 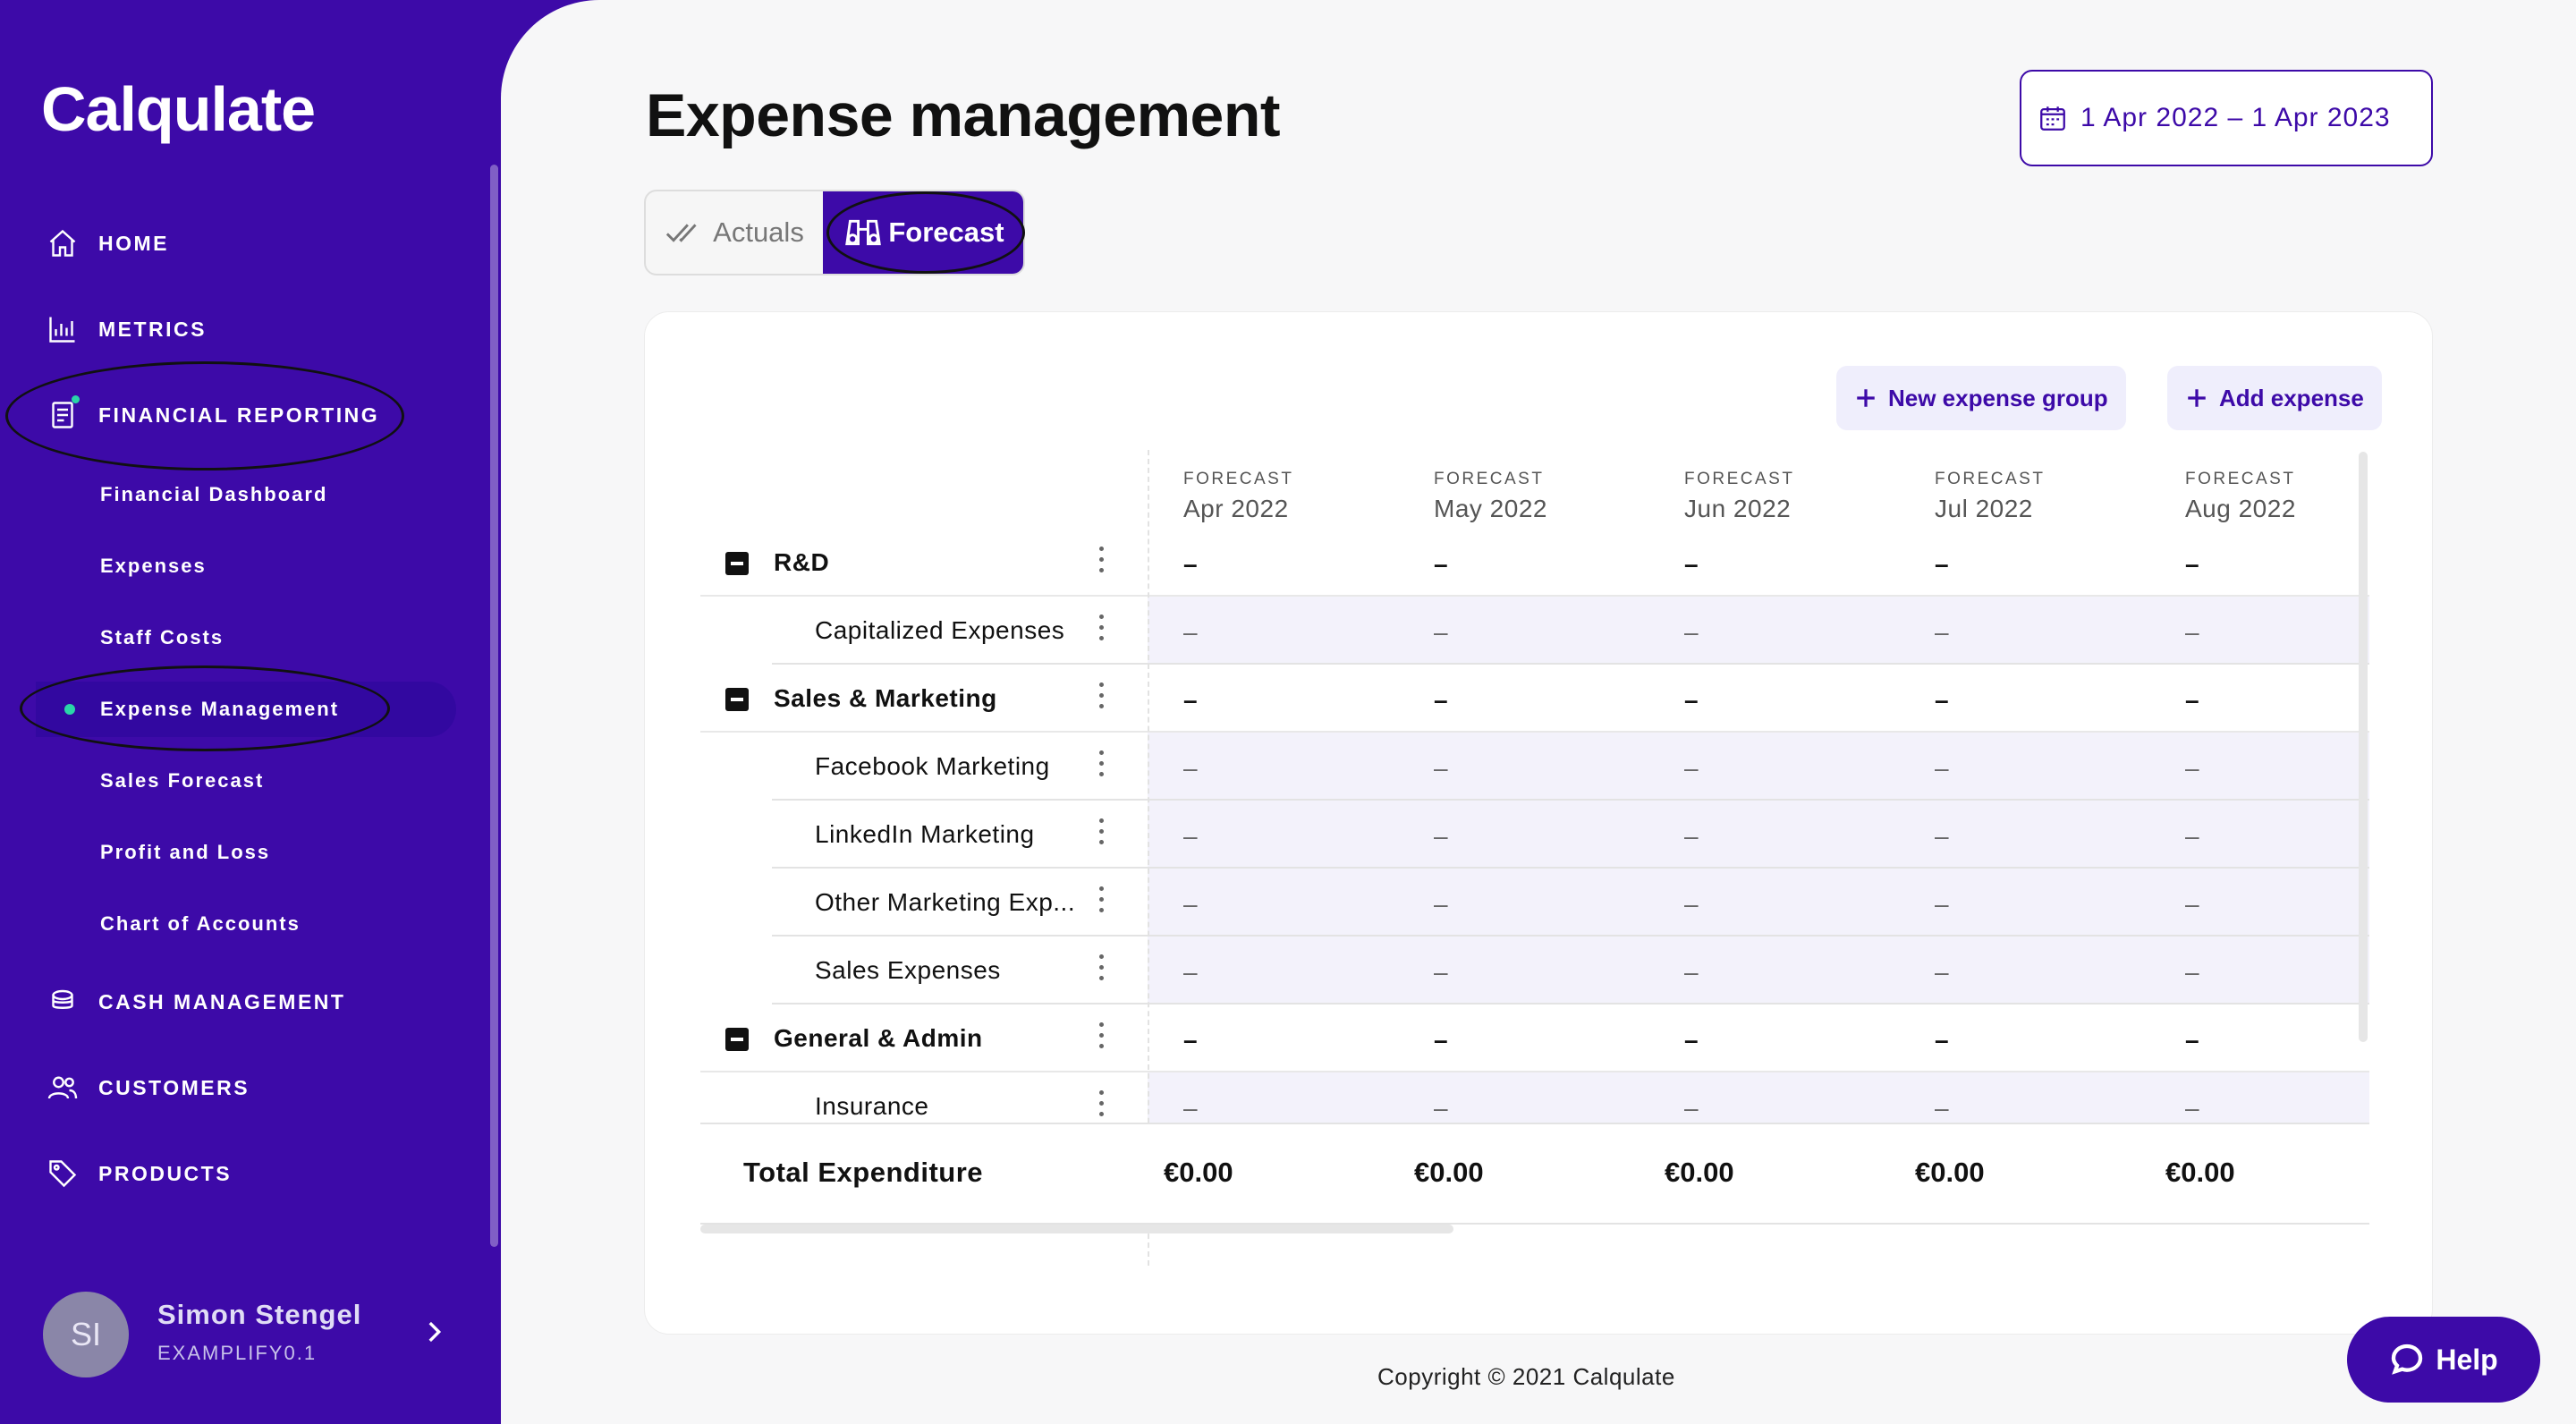 I want to click on user-profile: SI Simon Stengel EXAMPLIFY0.1, so click(x=242, y=1334).